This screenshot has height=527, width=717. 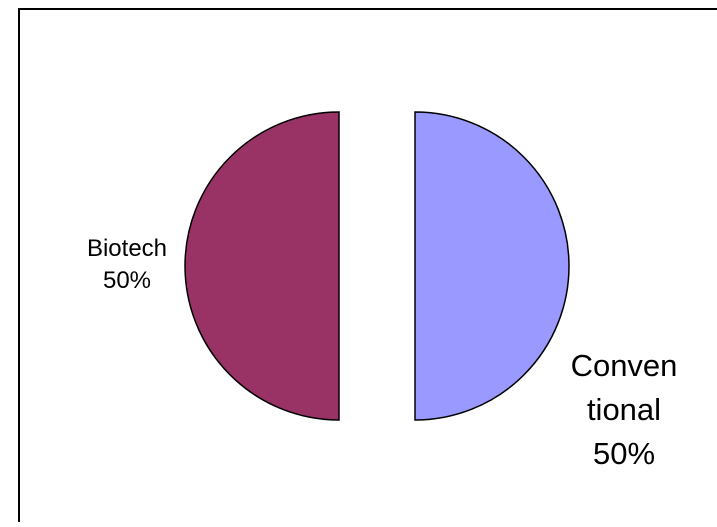 I want to click on pie-slice-biotech, so click(x=262, y=266).